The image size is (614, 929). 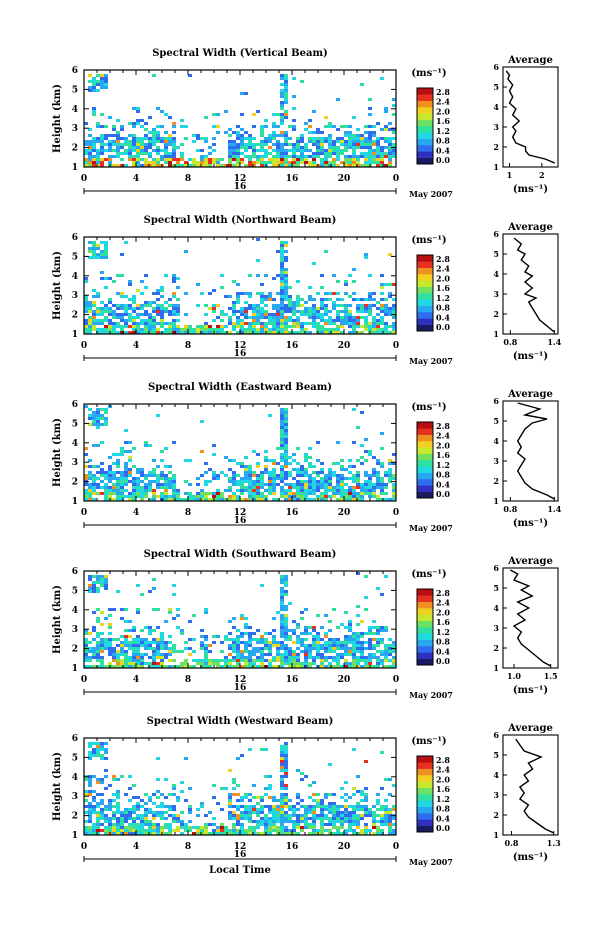 What do you see at coordinates (496, 835) in the screenshot?
I see `average-y-tick-label: 1` at bounding box center [496, 835].